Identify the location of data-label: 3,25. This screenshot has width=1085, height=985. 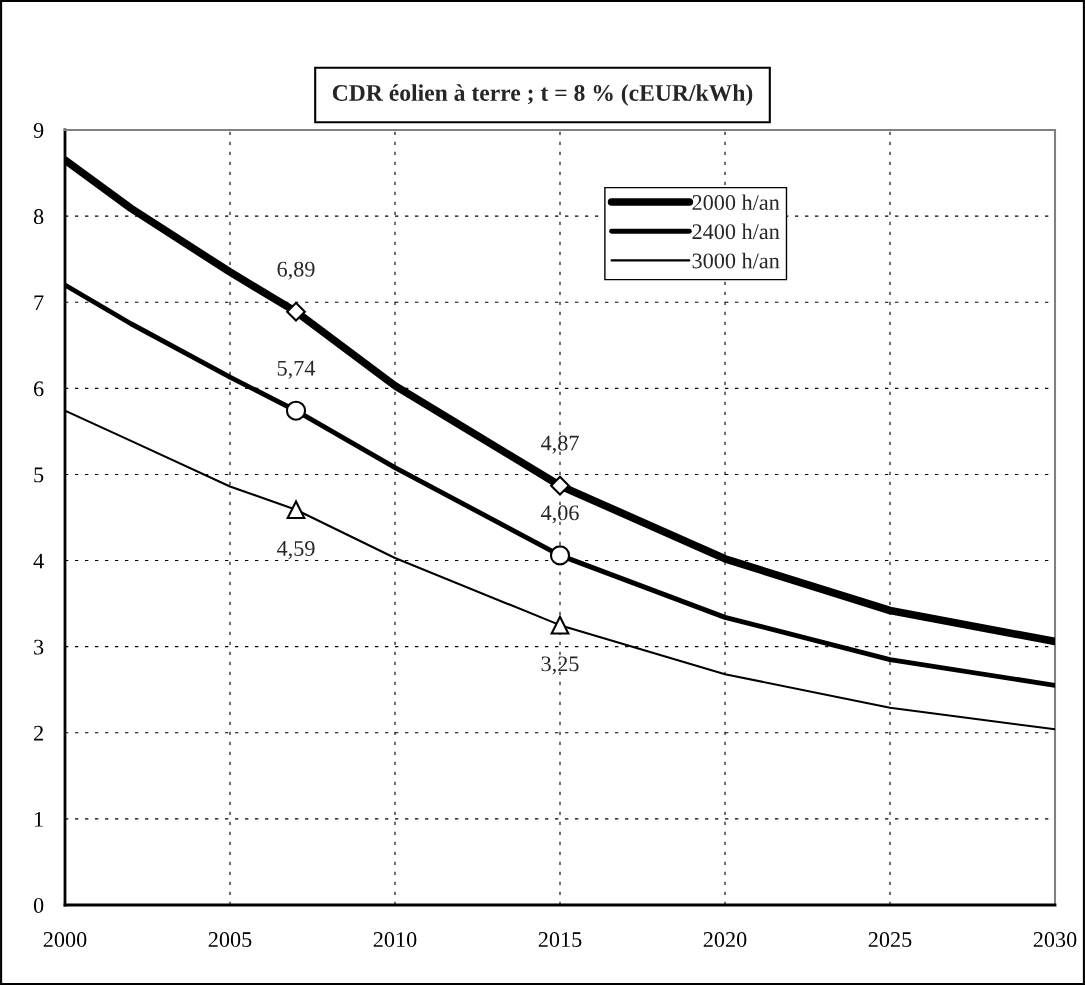
(560, 665).